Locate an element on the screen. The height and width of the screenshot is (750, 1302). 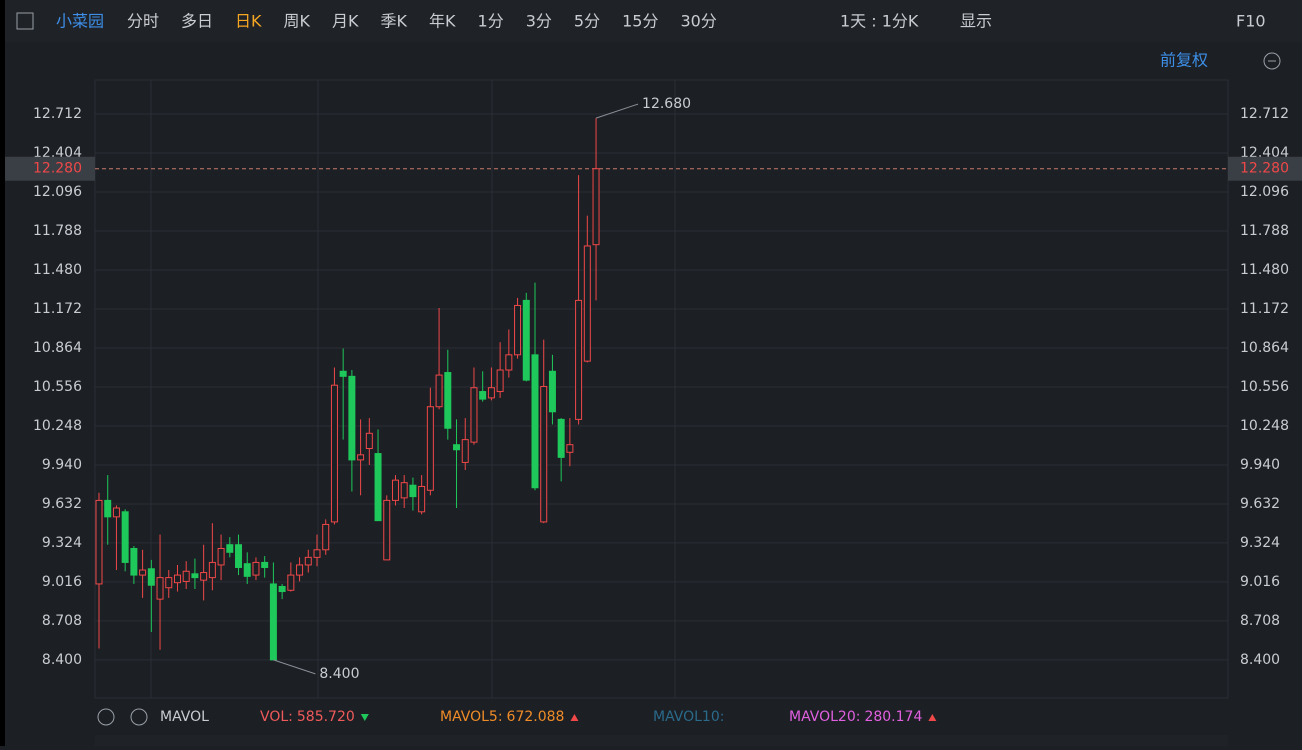
tab: 周K is located at coordinates (297, 21).